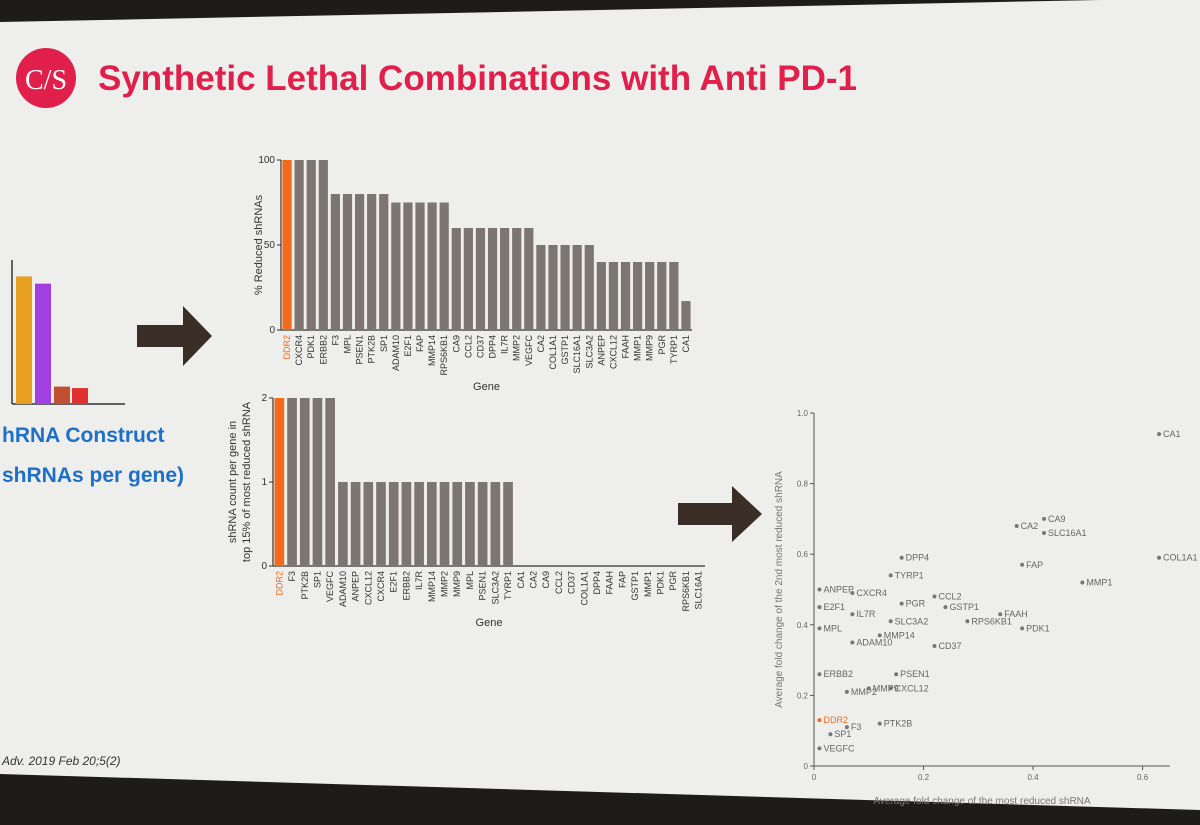 The height and width of the screenshot is (825, 1200). What do you see at coordinates (924, 777) in the screenshot?
I see `x-tick-label: 0.2` at bounding box center [924, 777].